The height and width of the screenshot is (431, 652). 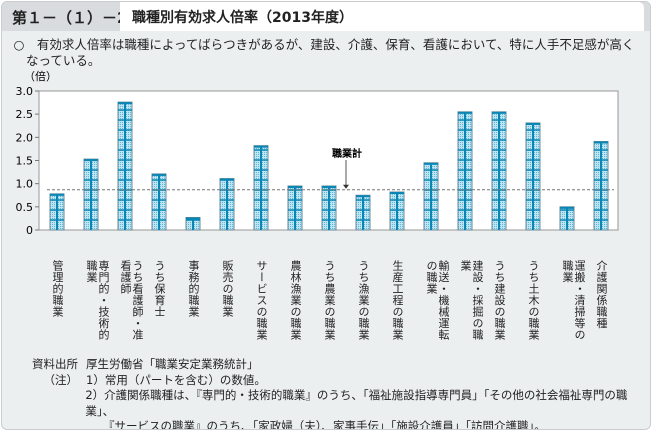 I want to click on x-tick-label: うち看護師・准看護師, so click(x=131, y=300).